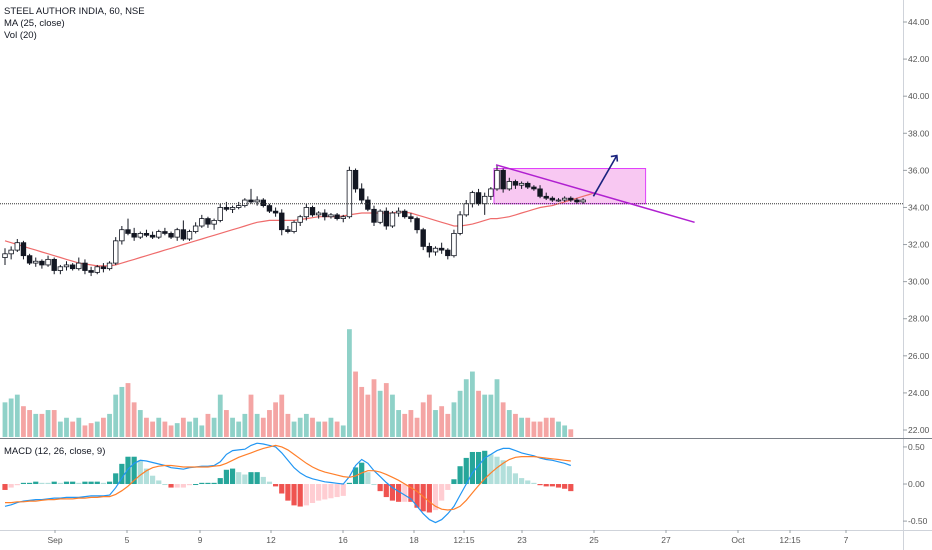  Describe the element at coordinates (288, 483) in the screenshot. I see `macd-pane` at that location.